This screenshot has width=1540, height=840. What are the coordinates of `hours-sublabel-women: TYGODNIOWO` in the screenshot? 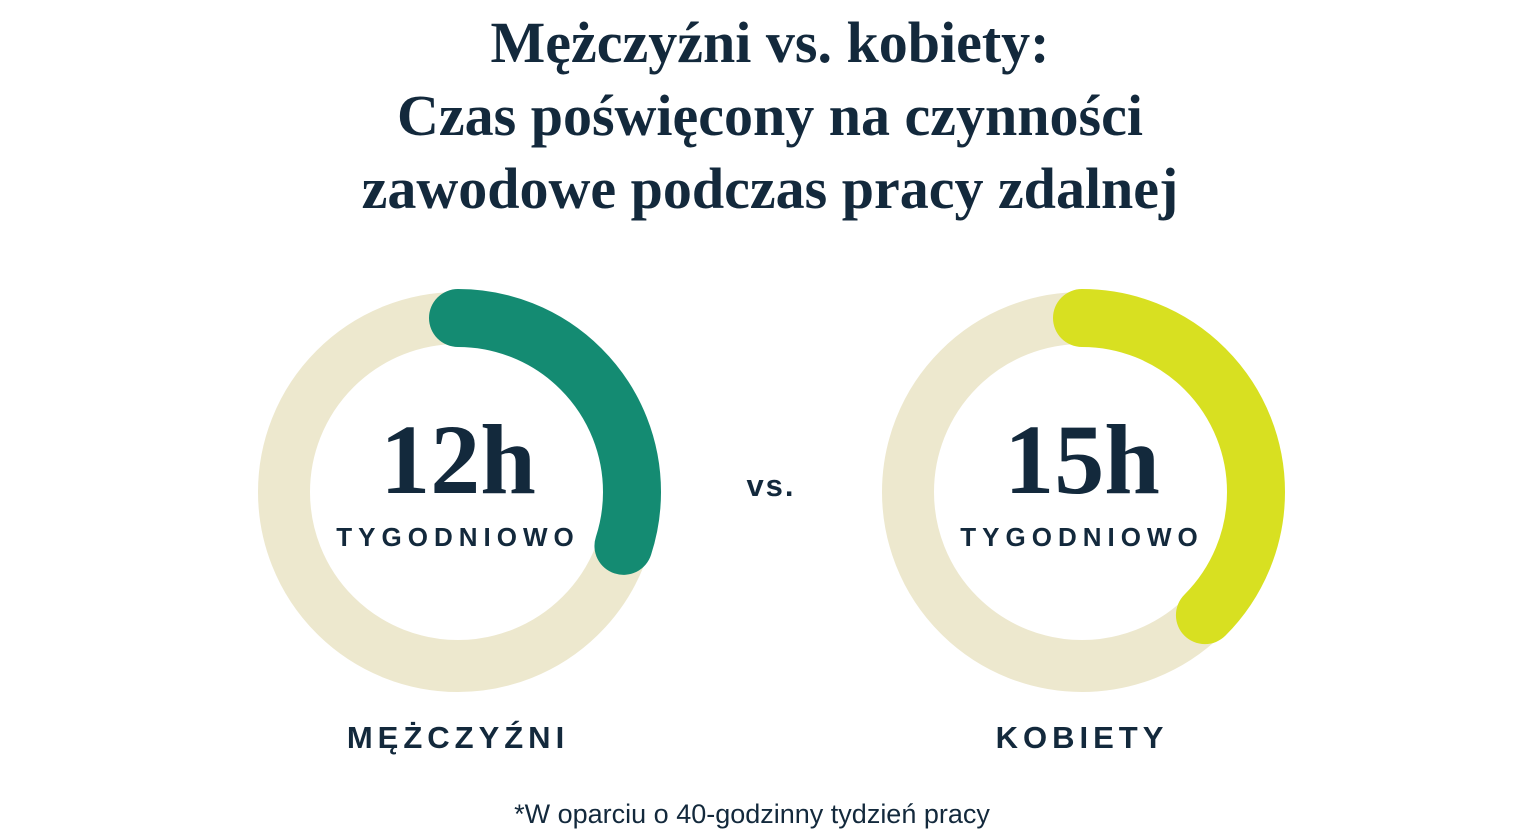 It's located at (1082, 536).